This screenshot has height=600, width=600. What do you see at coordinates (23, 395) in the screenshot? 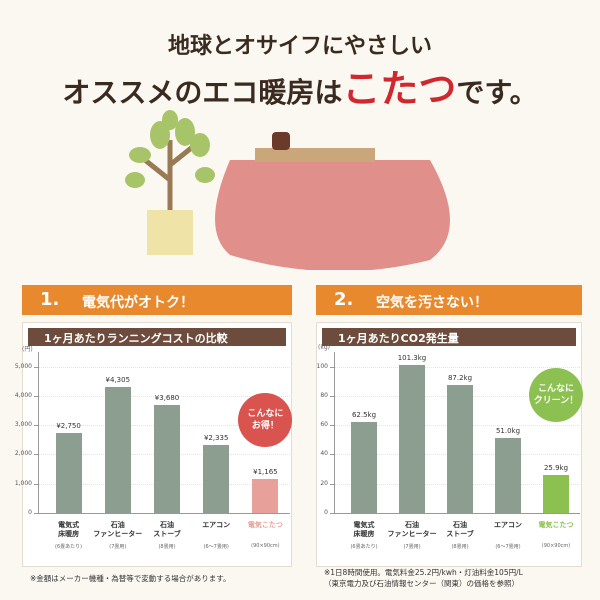
I see `y-tick-label: 4,000` at bounding box center [23, 395].